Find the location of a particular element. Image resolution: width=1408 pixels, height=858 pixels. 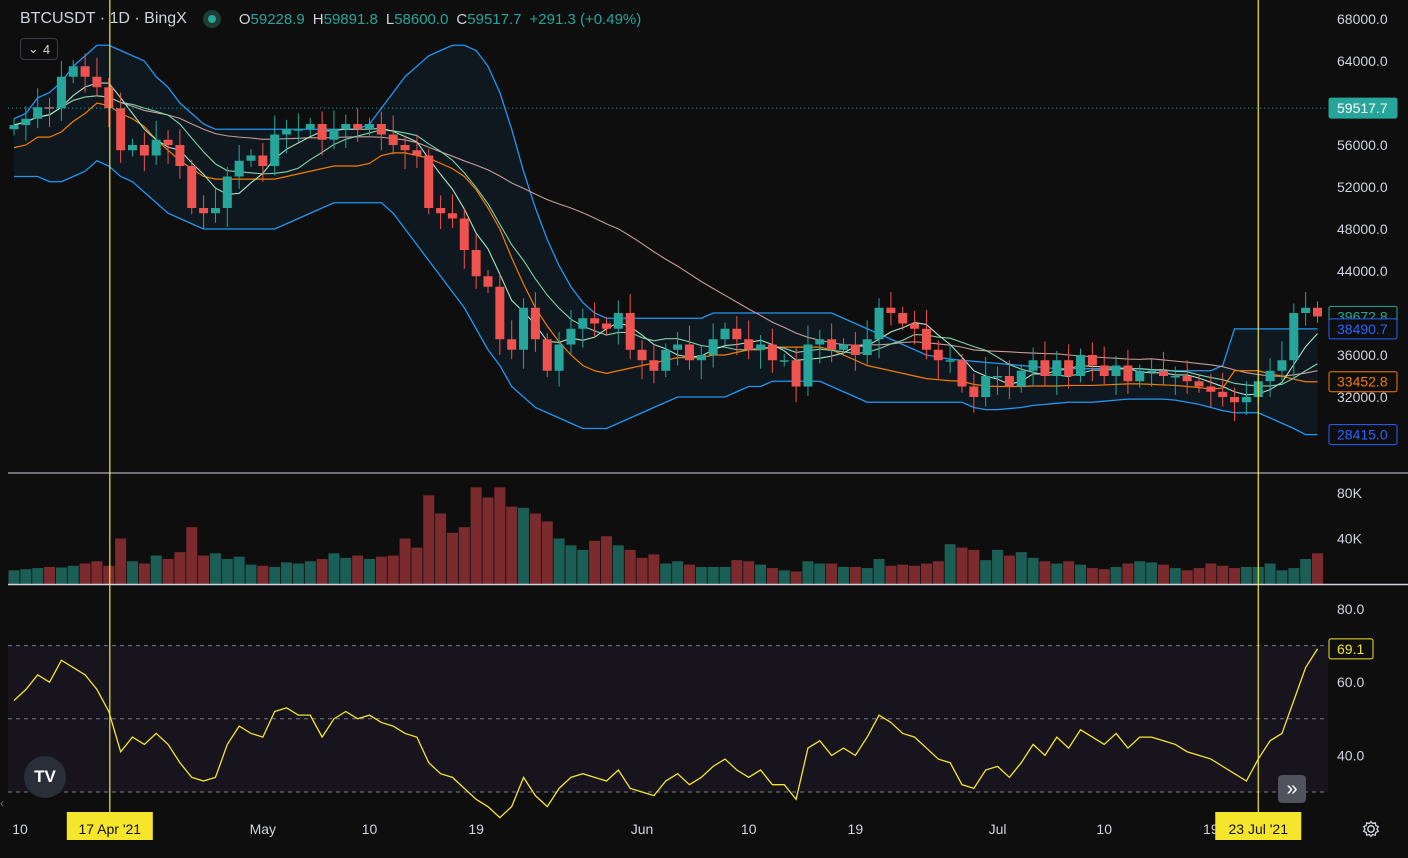

rsi-tick-label: 40.0 is located at coordinates (1350, 755).